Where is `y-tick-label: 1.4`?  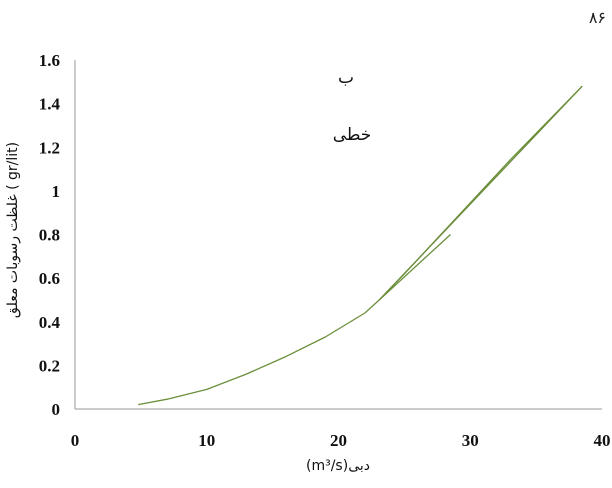 y-tick-label: 1.4 is located at coordinates (50, 104).